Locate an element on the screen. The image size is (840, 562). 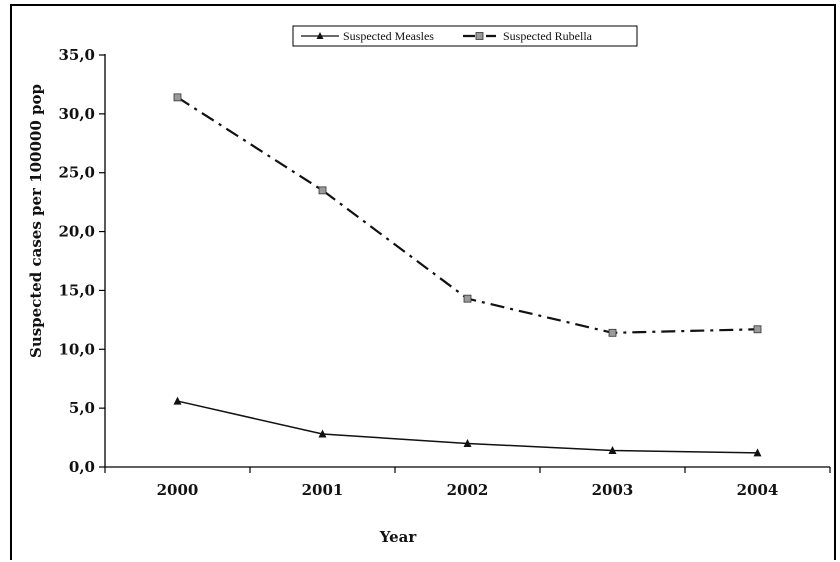
x-tick-label: 2003 is located at coordinates (613, 490).